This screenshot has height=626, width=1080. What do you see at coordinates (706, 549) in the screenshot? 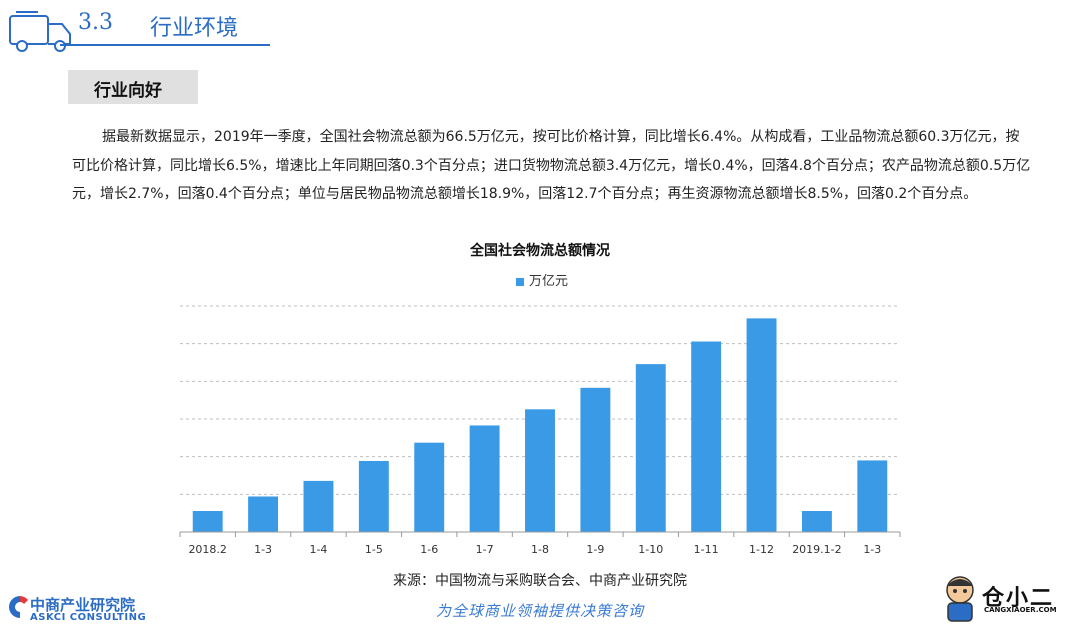
I see `x-tick-label: 1-11` at bounding box center [706, 549].